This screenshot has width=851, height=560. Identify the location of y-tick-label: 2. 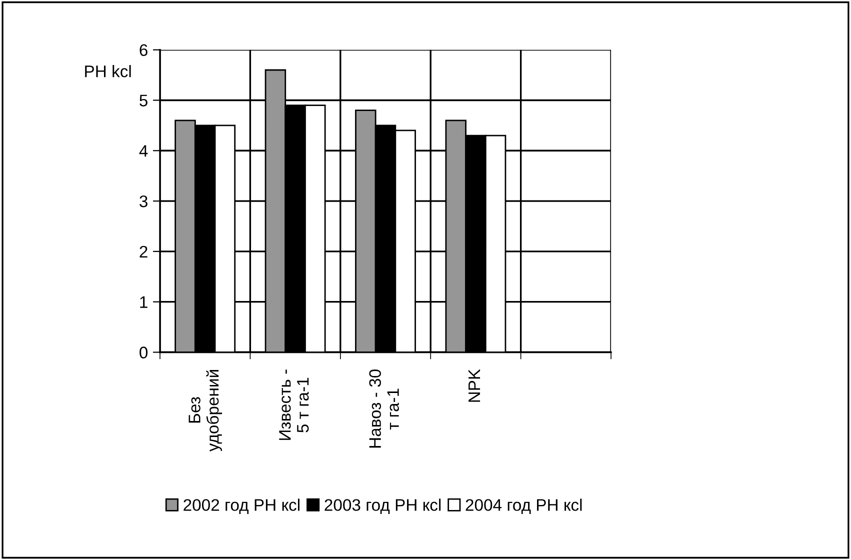
(144, 252).